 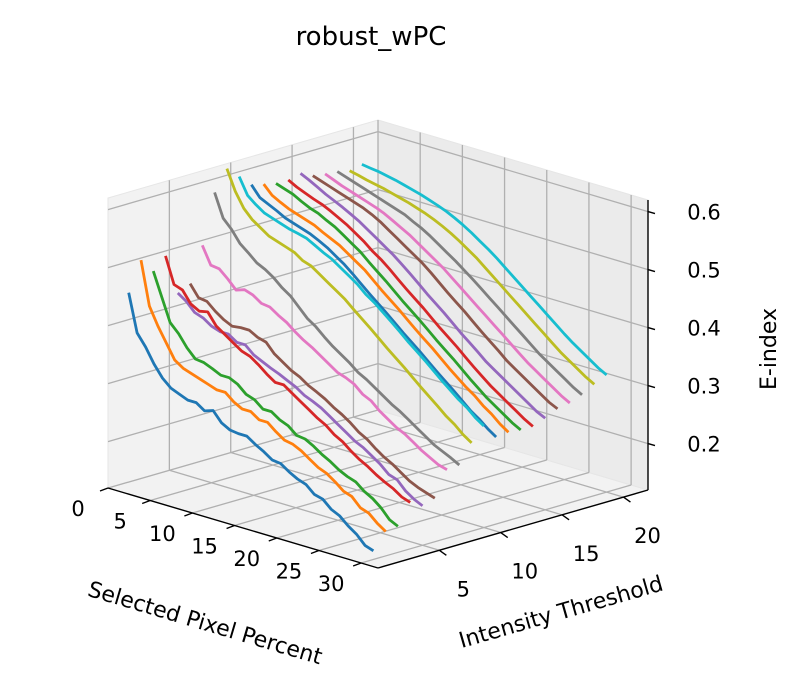 What do you see at coordinates (769, 349) in the screenshot?
I see `z-axis-label: E-index` at bounding box center [769, 349].